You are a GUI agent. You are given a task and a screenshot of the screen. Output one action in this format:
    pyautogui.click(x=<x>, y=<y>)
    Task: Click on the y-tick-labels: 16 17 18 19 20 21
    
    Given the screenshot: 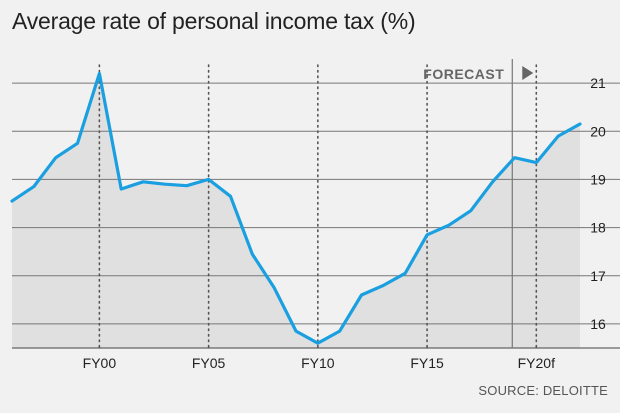 What is the action you would take?
    pyautogui.click(x=598, y=203)
    